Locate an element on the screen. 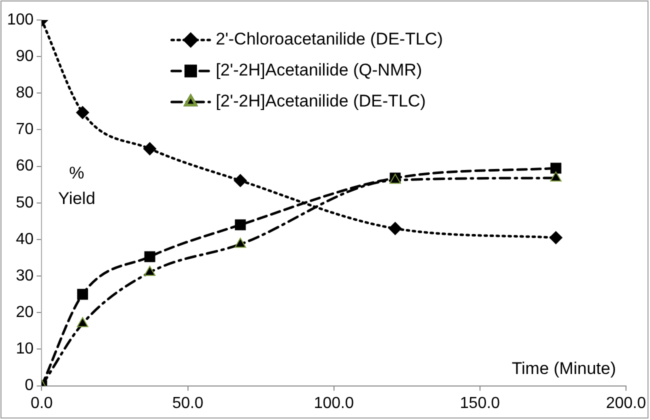  y-tick-label: 40 is located at coordinates (25, 239).